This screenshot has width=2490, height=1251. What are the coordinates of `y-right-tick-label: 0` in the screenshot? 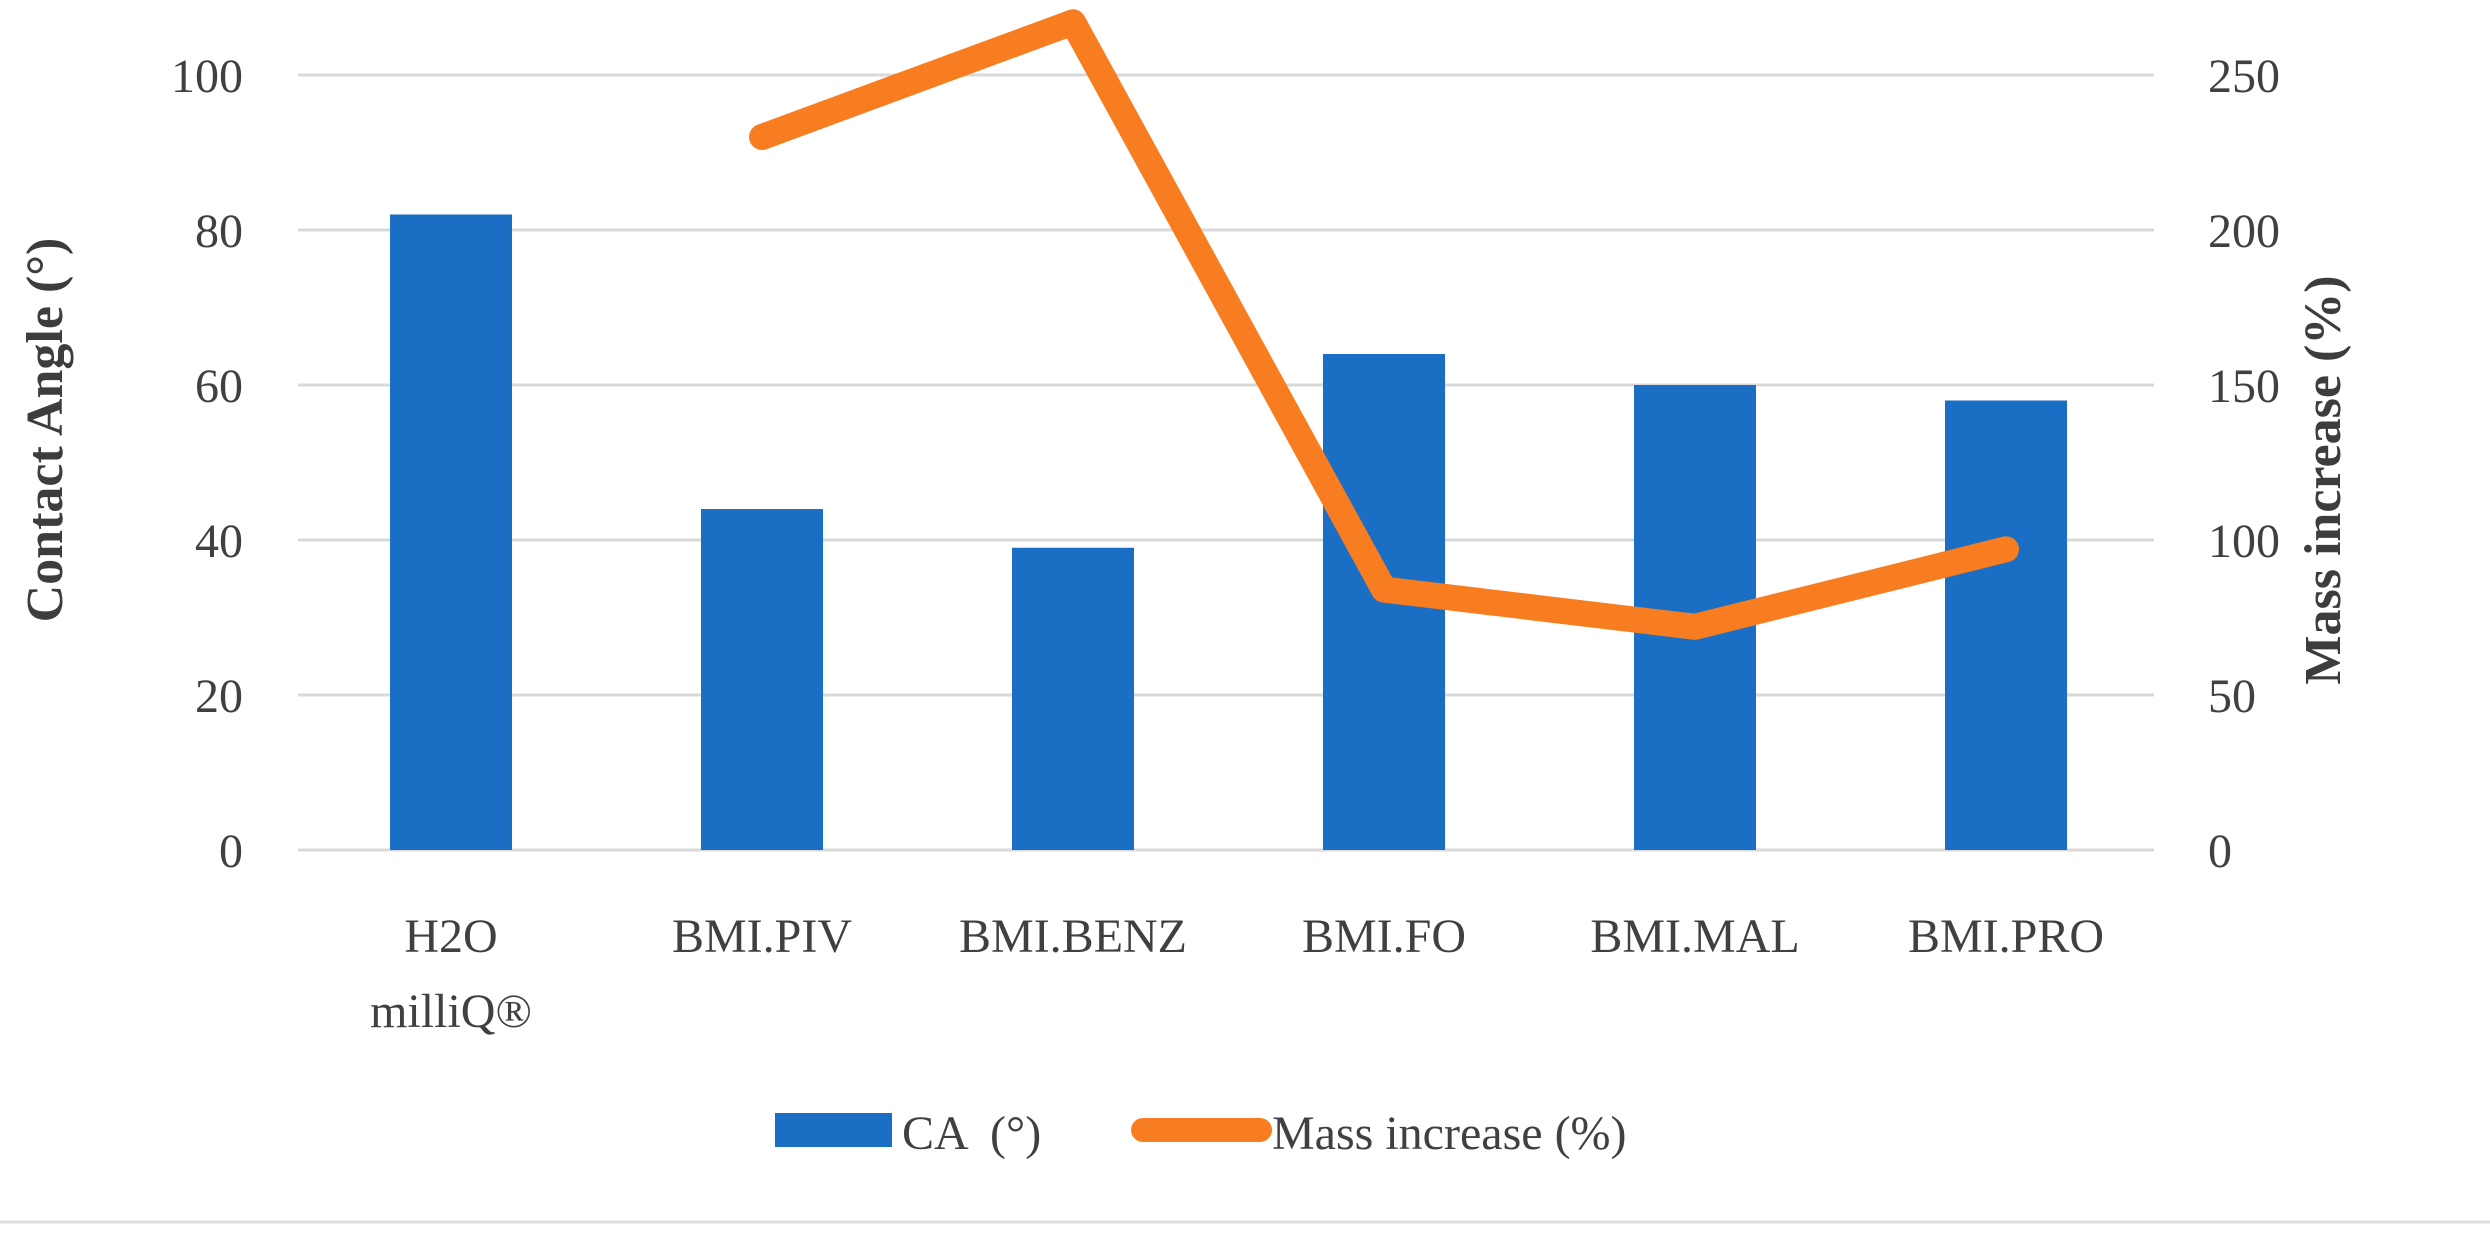 It's located at (2220, 851).